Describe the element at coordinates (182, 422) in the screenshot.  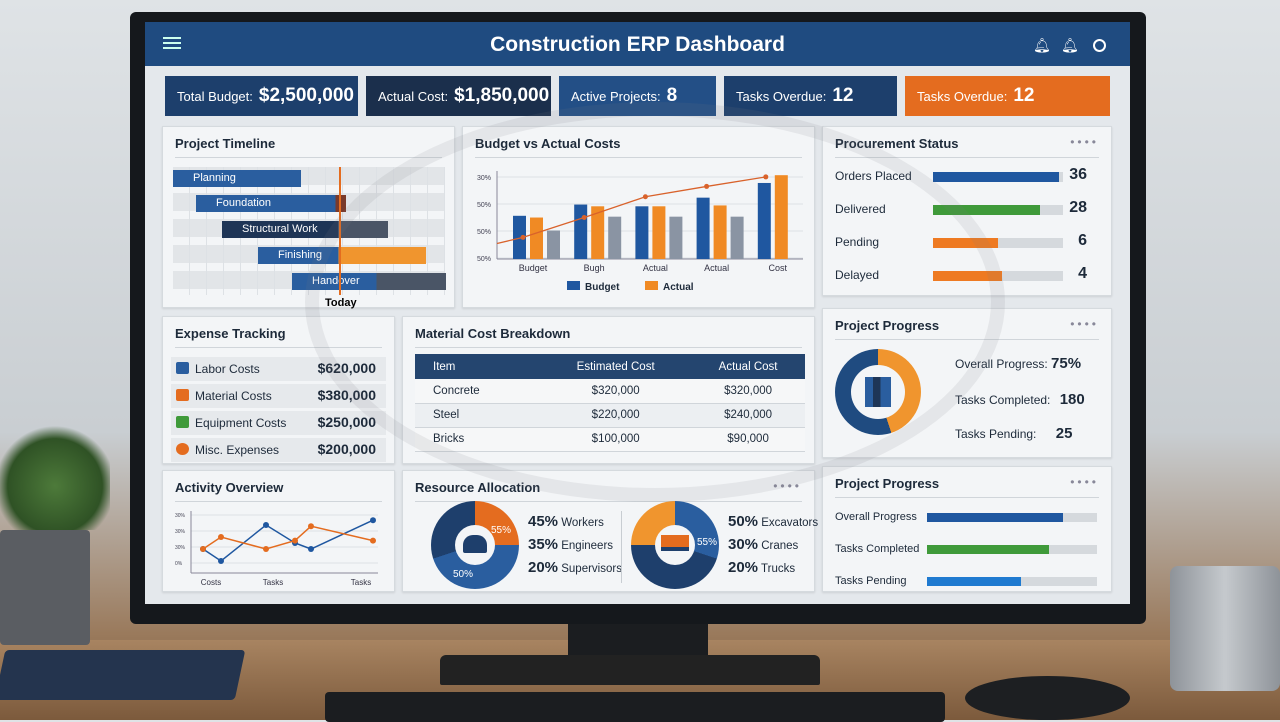
I see `equipment-icon` at that location.